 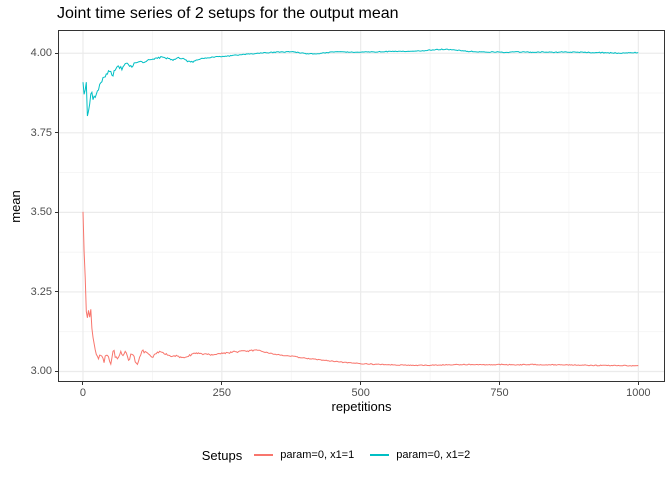 I want to click on legend-key-line-series1, so click(x=264, y=455).